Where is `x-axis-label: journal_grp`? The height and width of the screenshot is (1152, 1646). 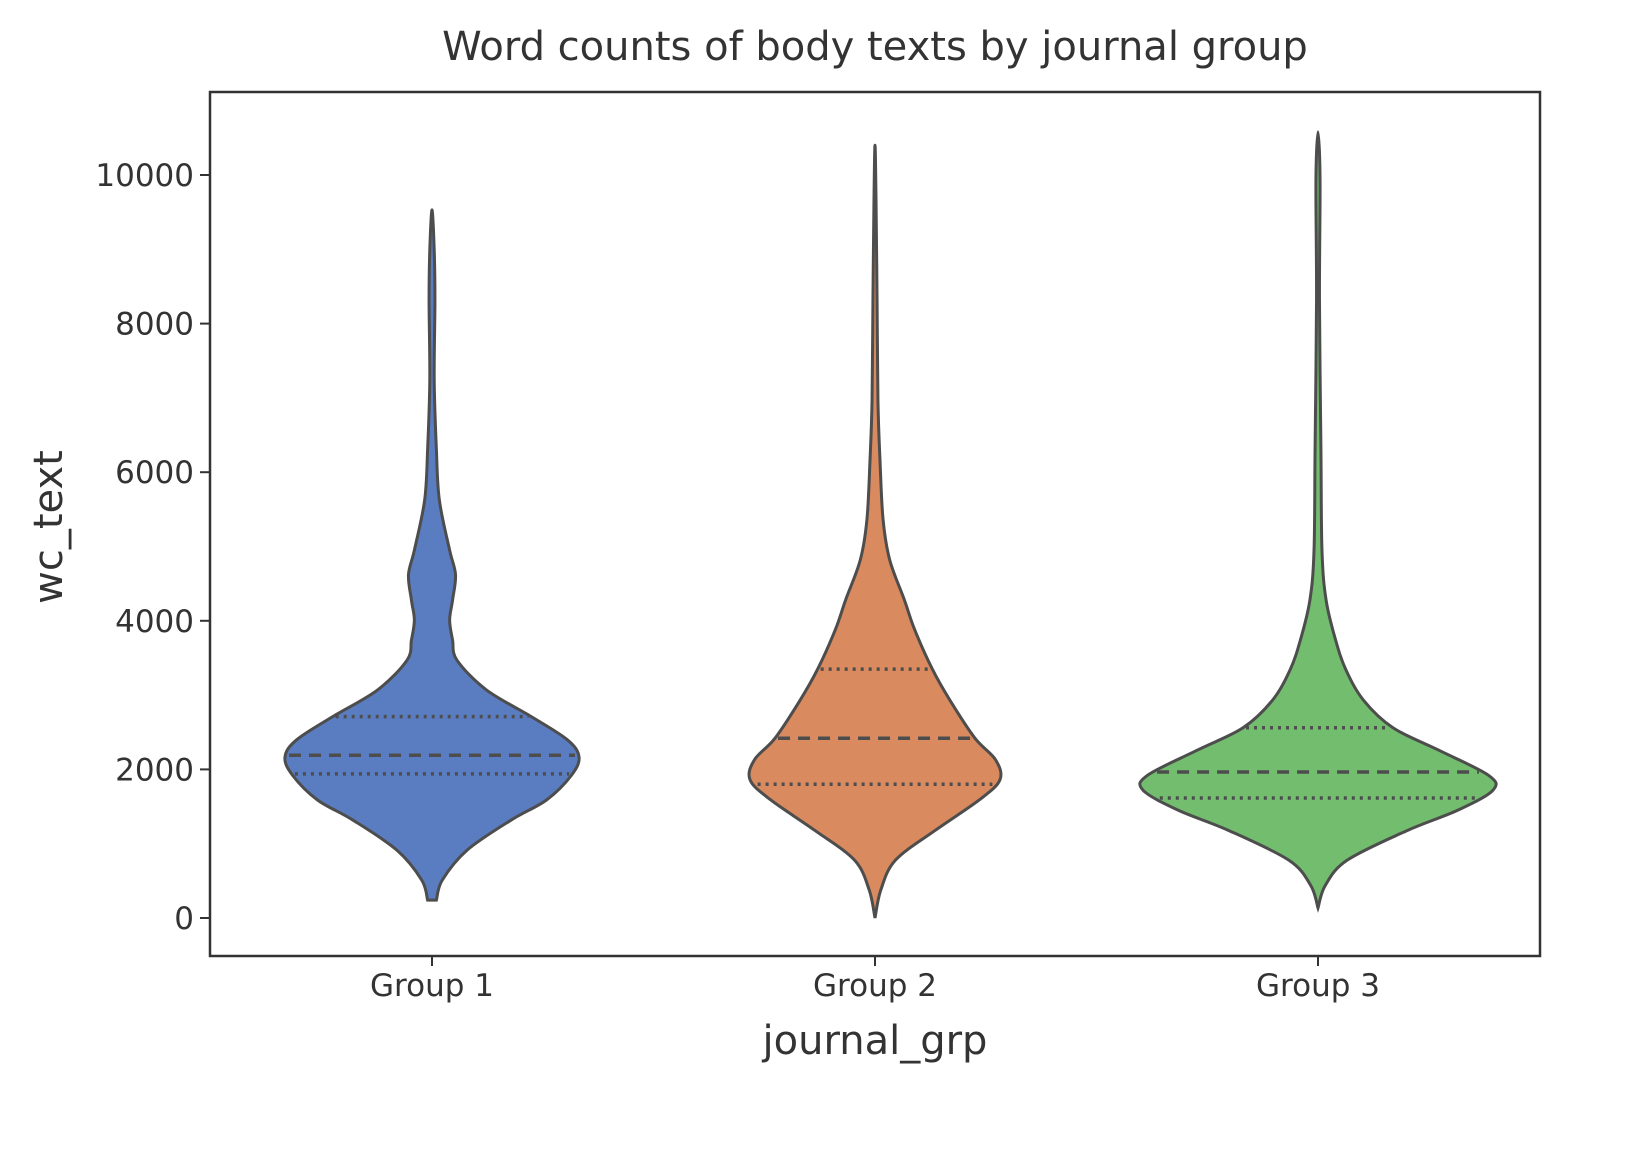 x-axis-label: journal_grp is located at coordinates (875, 1041).